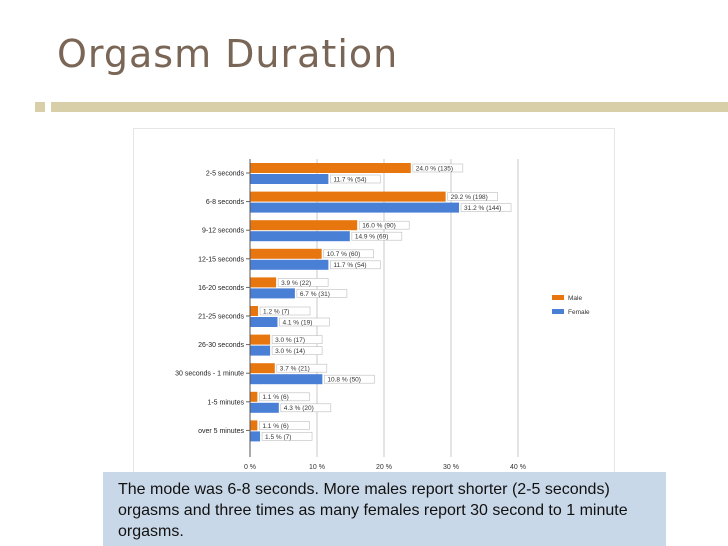  I want to click on x-tick-label: 10 %, so click(317, 467).